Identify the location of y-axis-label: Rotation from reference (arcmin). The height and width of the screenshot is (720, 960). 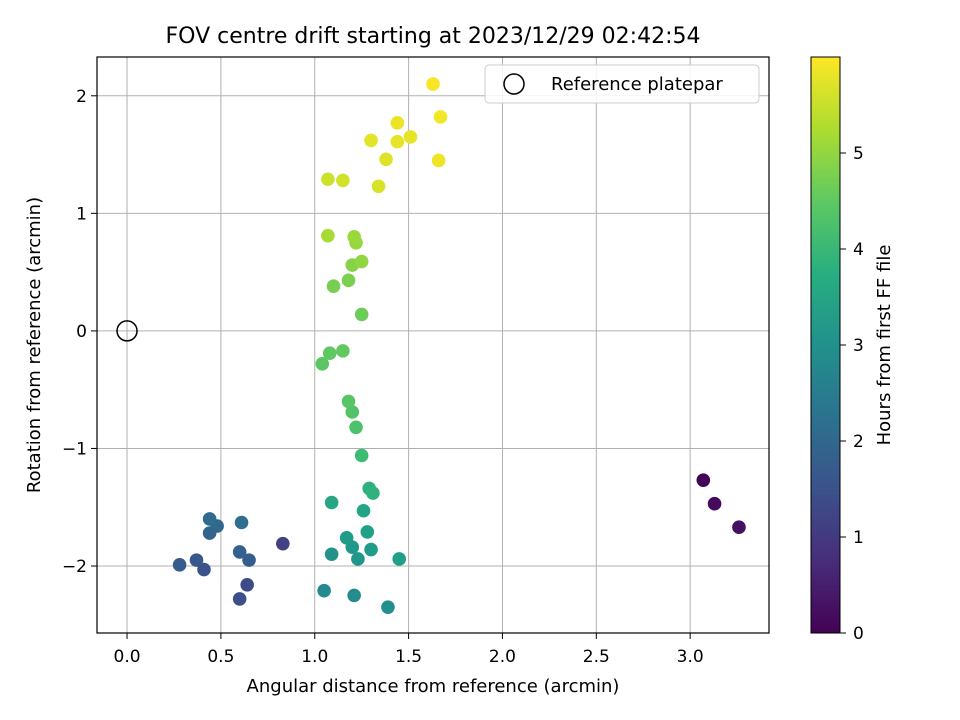
(34, 345).